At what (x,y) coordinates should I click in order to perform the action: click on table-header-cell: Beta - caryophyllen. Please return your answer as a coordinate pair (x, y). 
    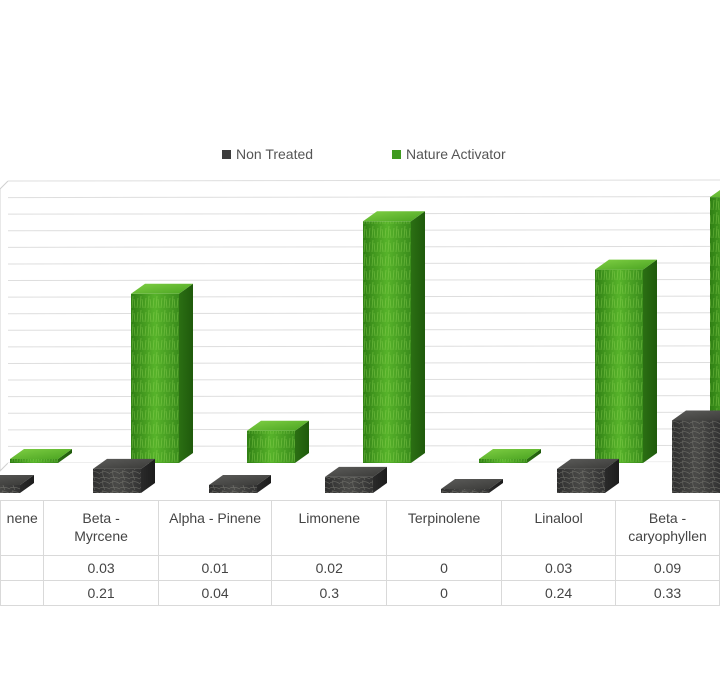
    Looking at the image, I should click on (667, 528).